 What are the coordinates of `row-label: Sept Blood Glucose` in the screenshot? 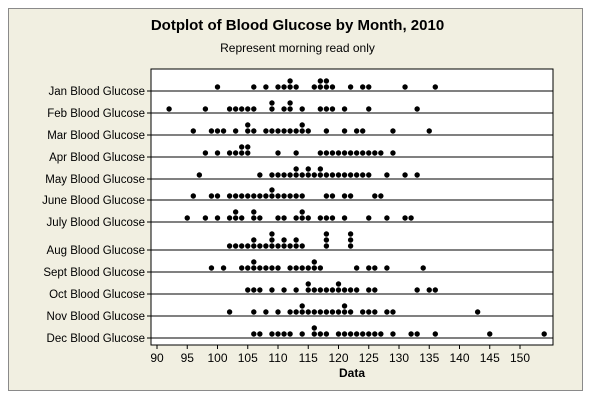 It's located at (94, 273).